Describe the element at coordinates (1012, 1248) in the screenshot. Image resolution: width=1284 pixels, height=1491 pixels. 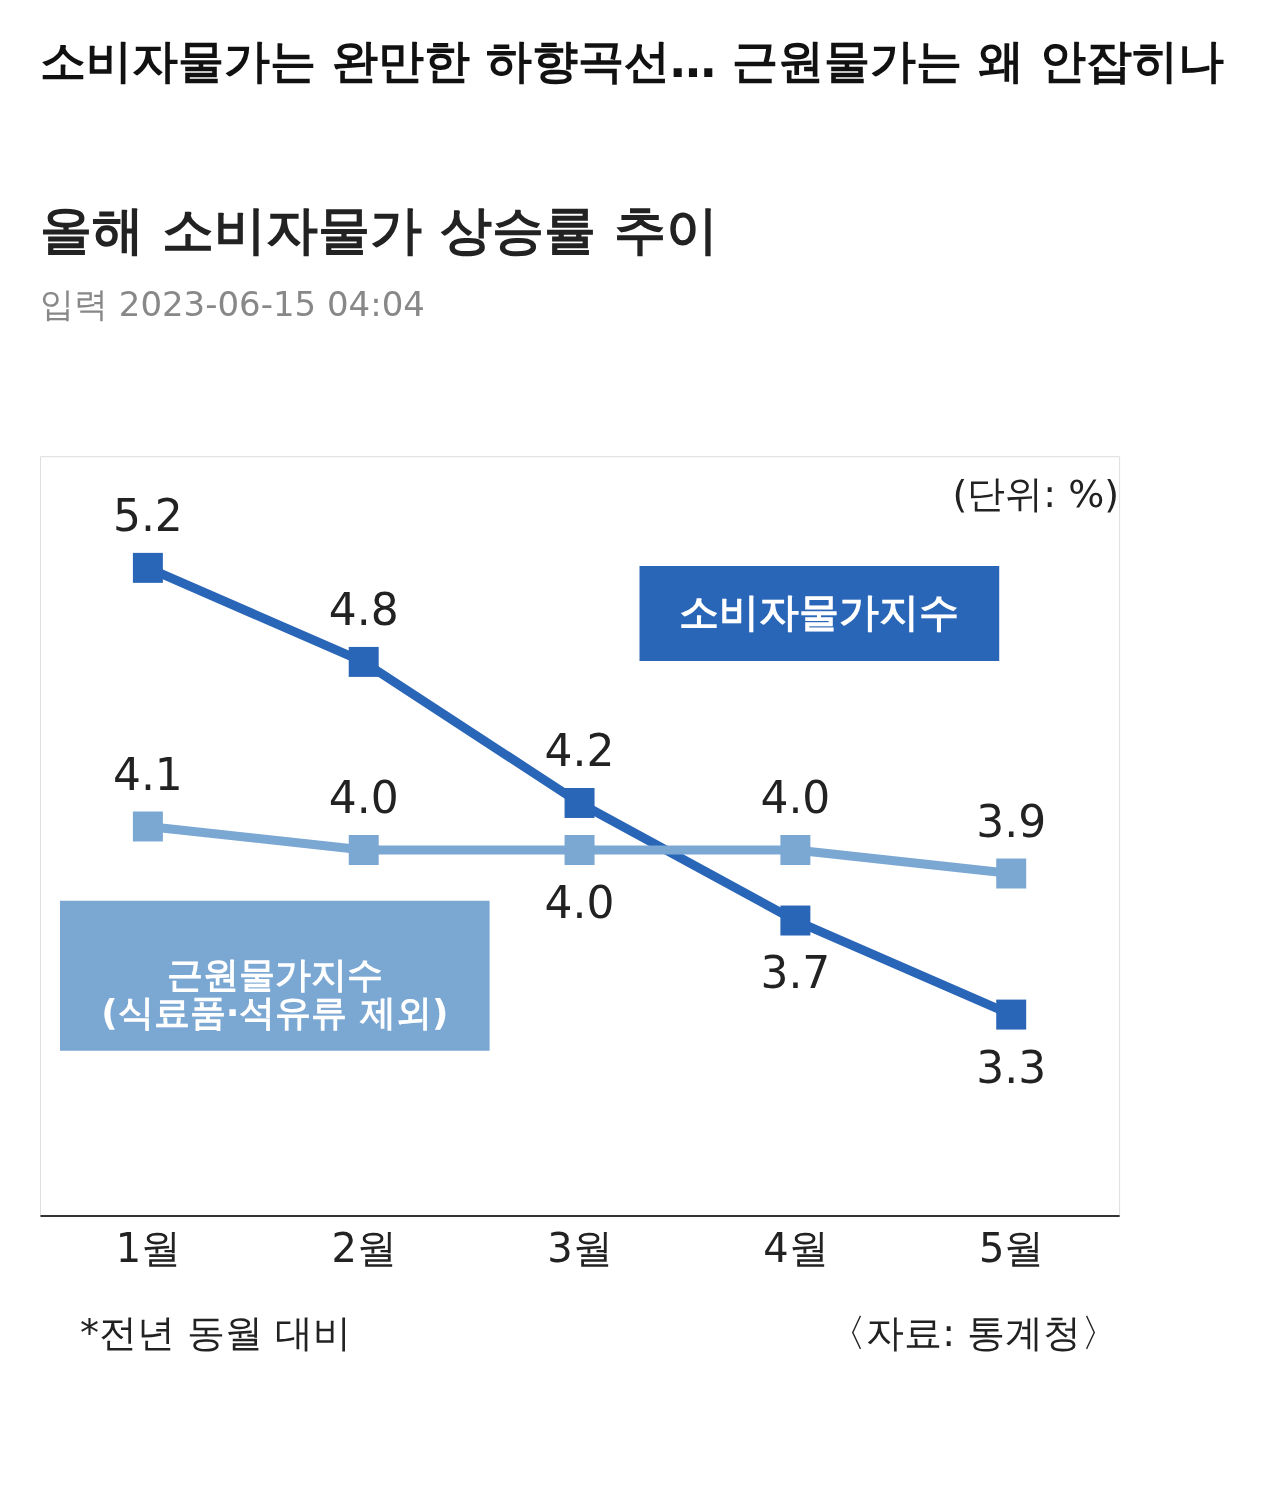
I see `x-tick-label: 5월` at that location.